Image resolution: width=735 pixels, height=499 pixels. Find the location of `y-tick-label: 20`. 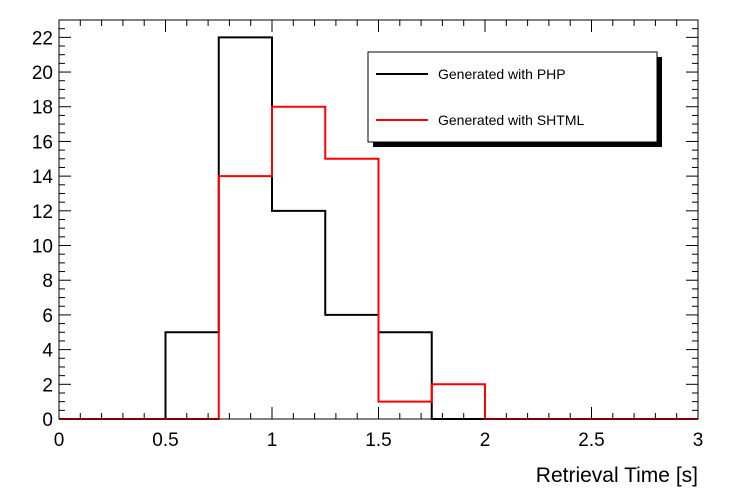

y-tick-label: 20 is located at coordinates (42, 73).